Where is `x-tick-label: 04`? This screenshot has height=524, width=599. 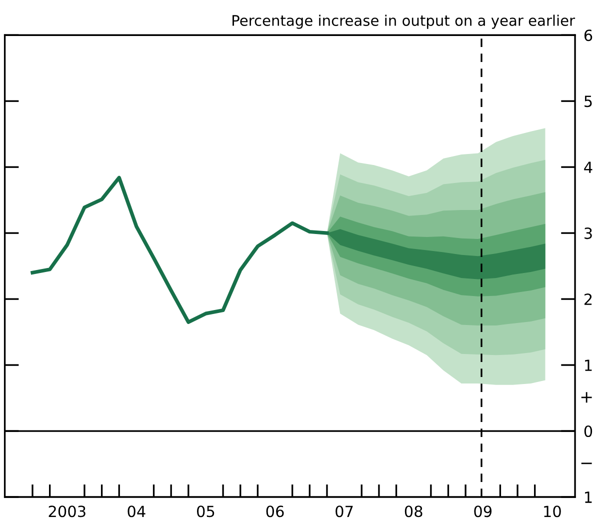
x-tick-label: 04 is located at coordinates (137, 512).